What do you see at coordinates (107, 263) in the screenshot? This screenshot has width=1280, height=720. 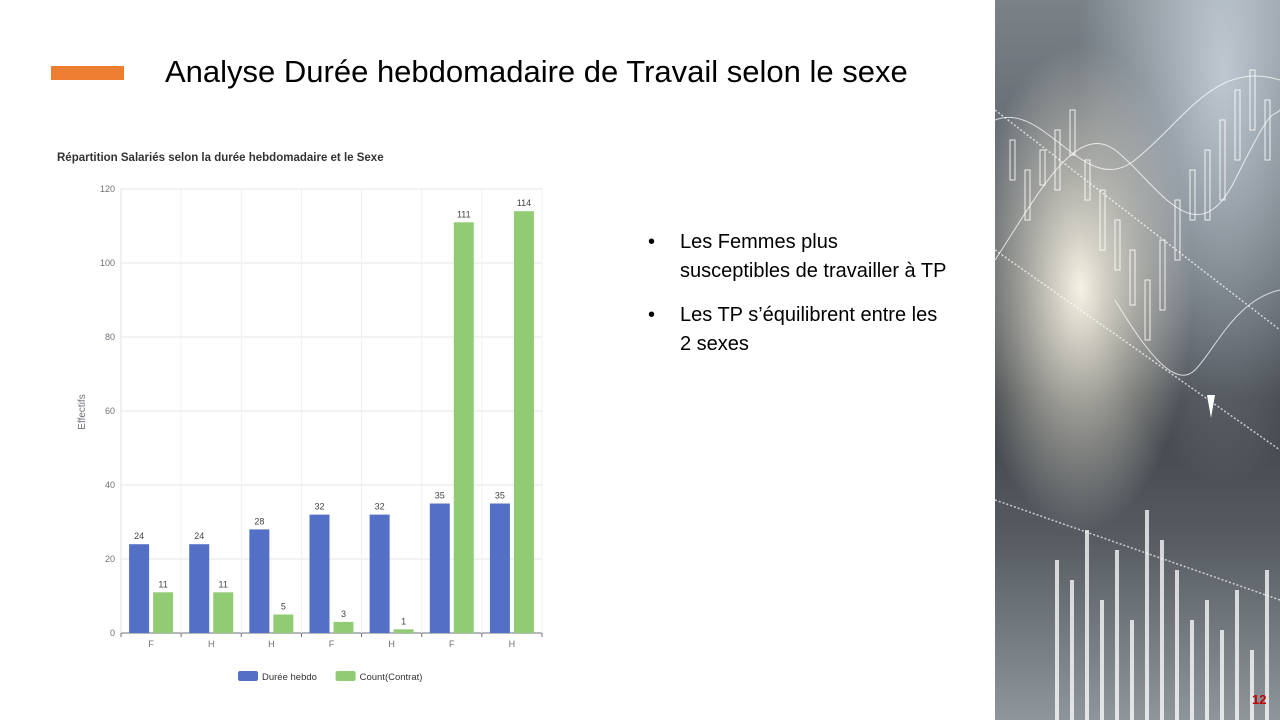 I see `y-tick-label: 100` at bounding box center [107, 263].